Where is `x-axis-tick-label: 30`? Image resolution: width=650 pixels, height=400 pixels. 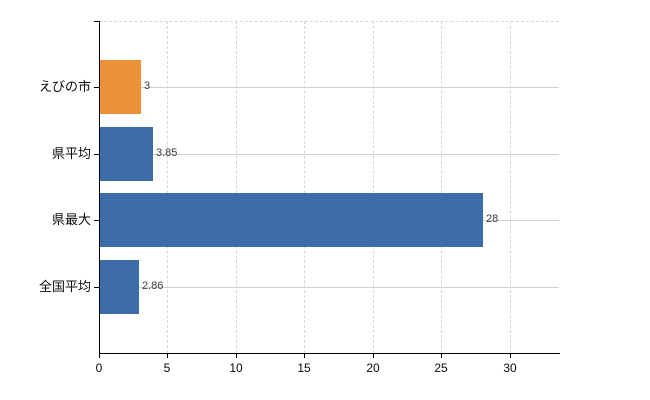 x-axis-tick-label: 30 is located at coordinates (510, 368).